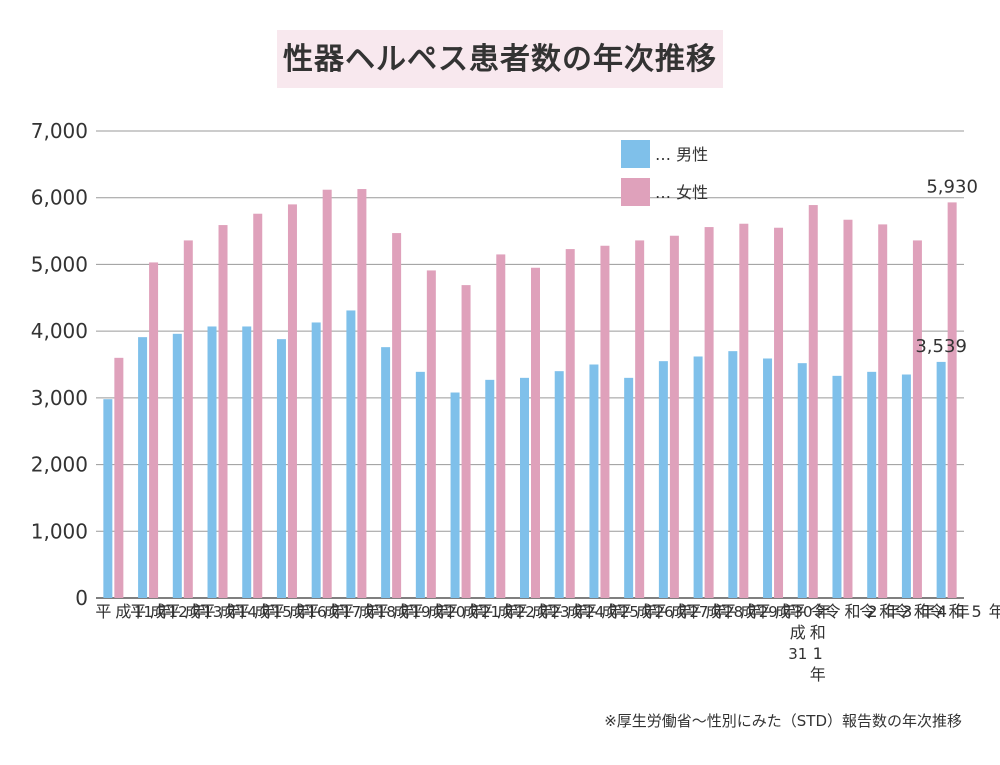 The image size is (1000, 765). I want to click on x-tick-label: 19, so click(421, 612).